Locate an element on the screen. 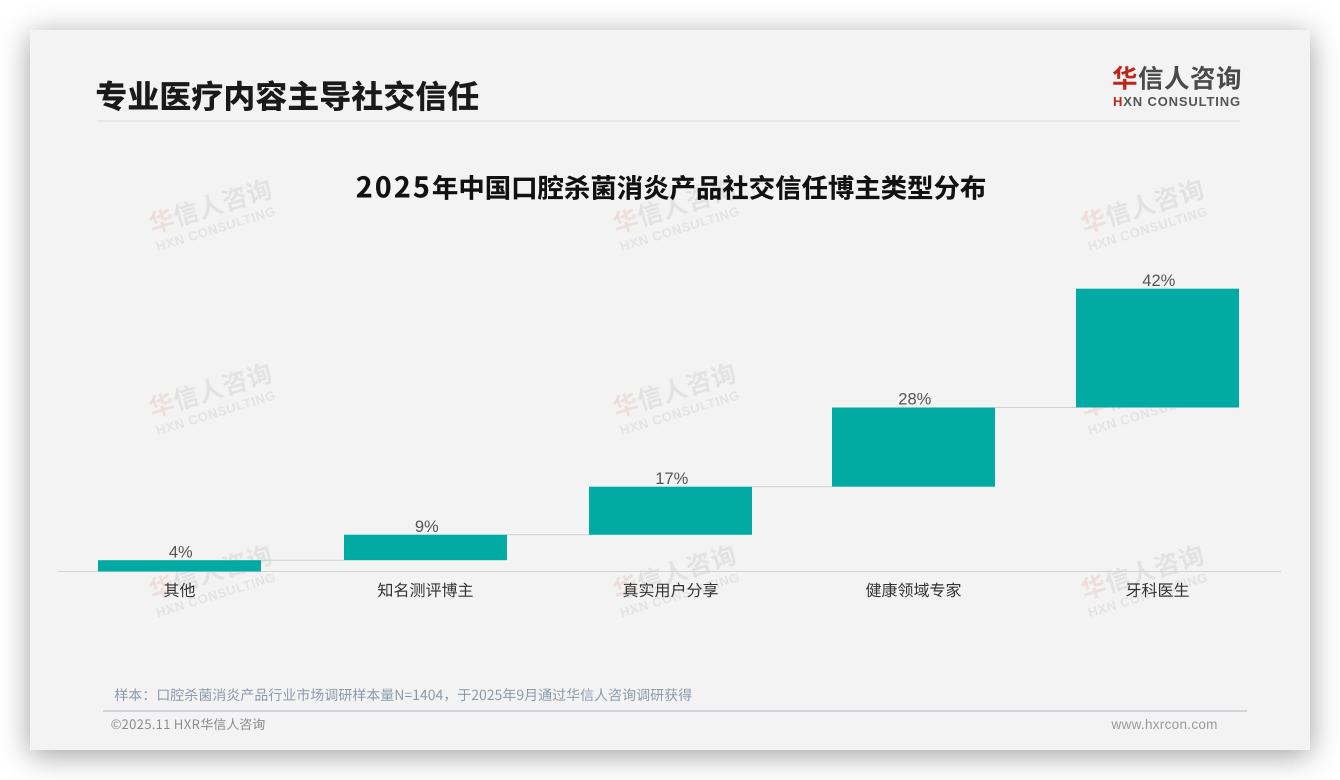  svg-text: 42% is located at coordinates (1158, 281).